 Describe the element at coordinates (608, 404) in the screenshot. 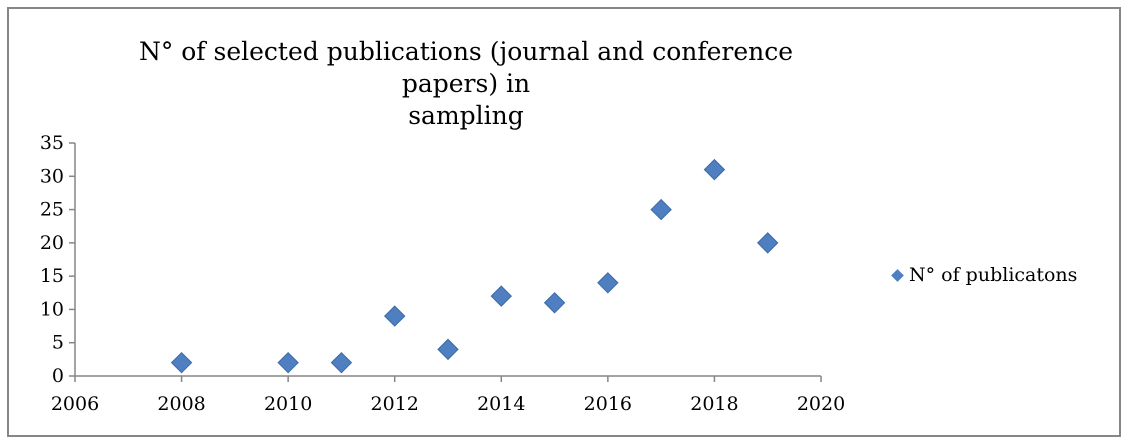

I see `x-tick-label: 2016` at that location.